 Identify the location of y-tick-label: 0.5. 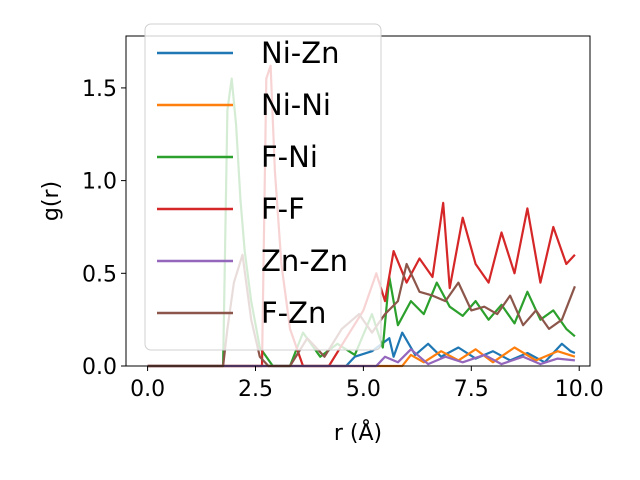
(99, 274).